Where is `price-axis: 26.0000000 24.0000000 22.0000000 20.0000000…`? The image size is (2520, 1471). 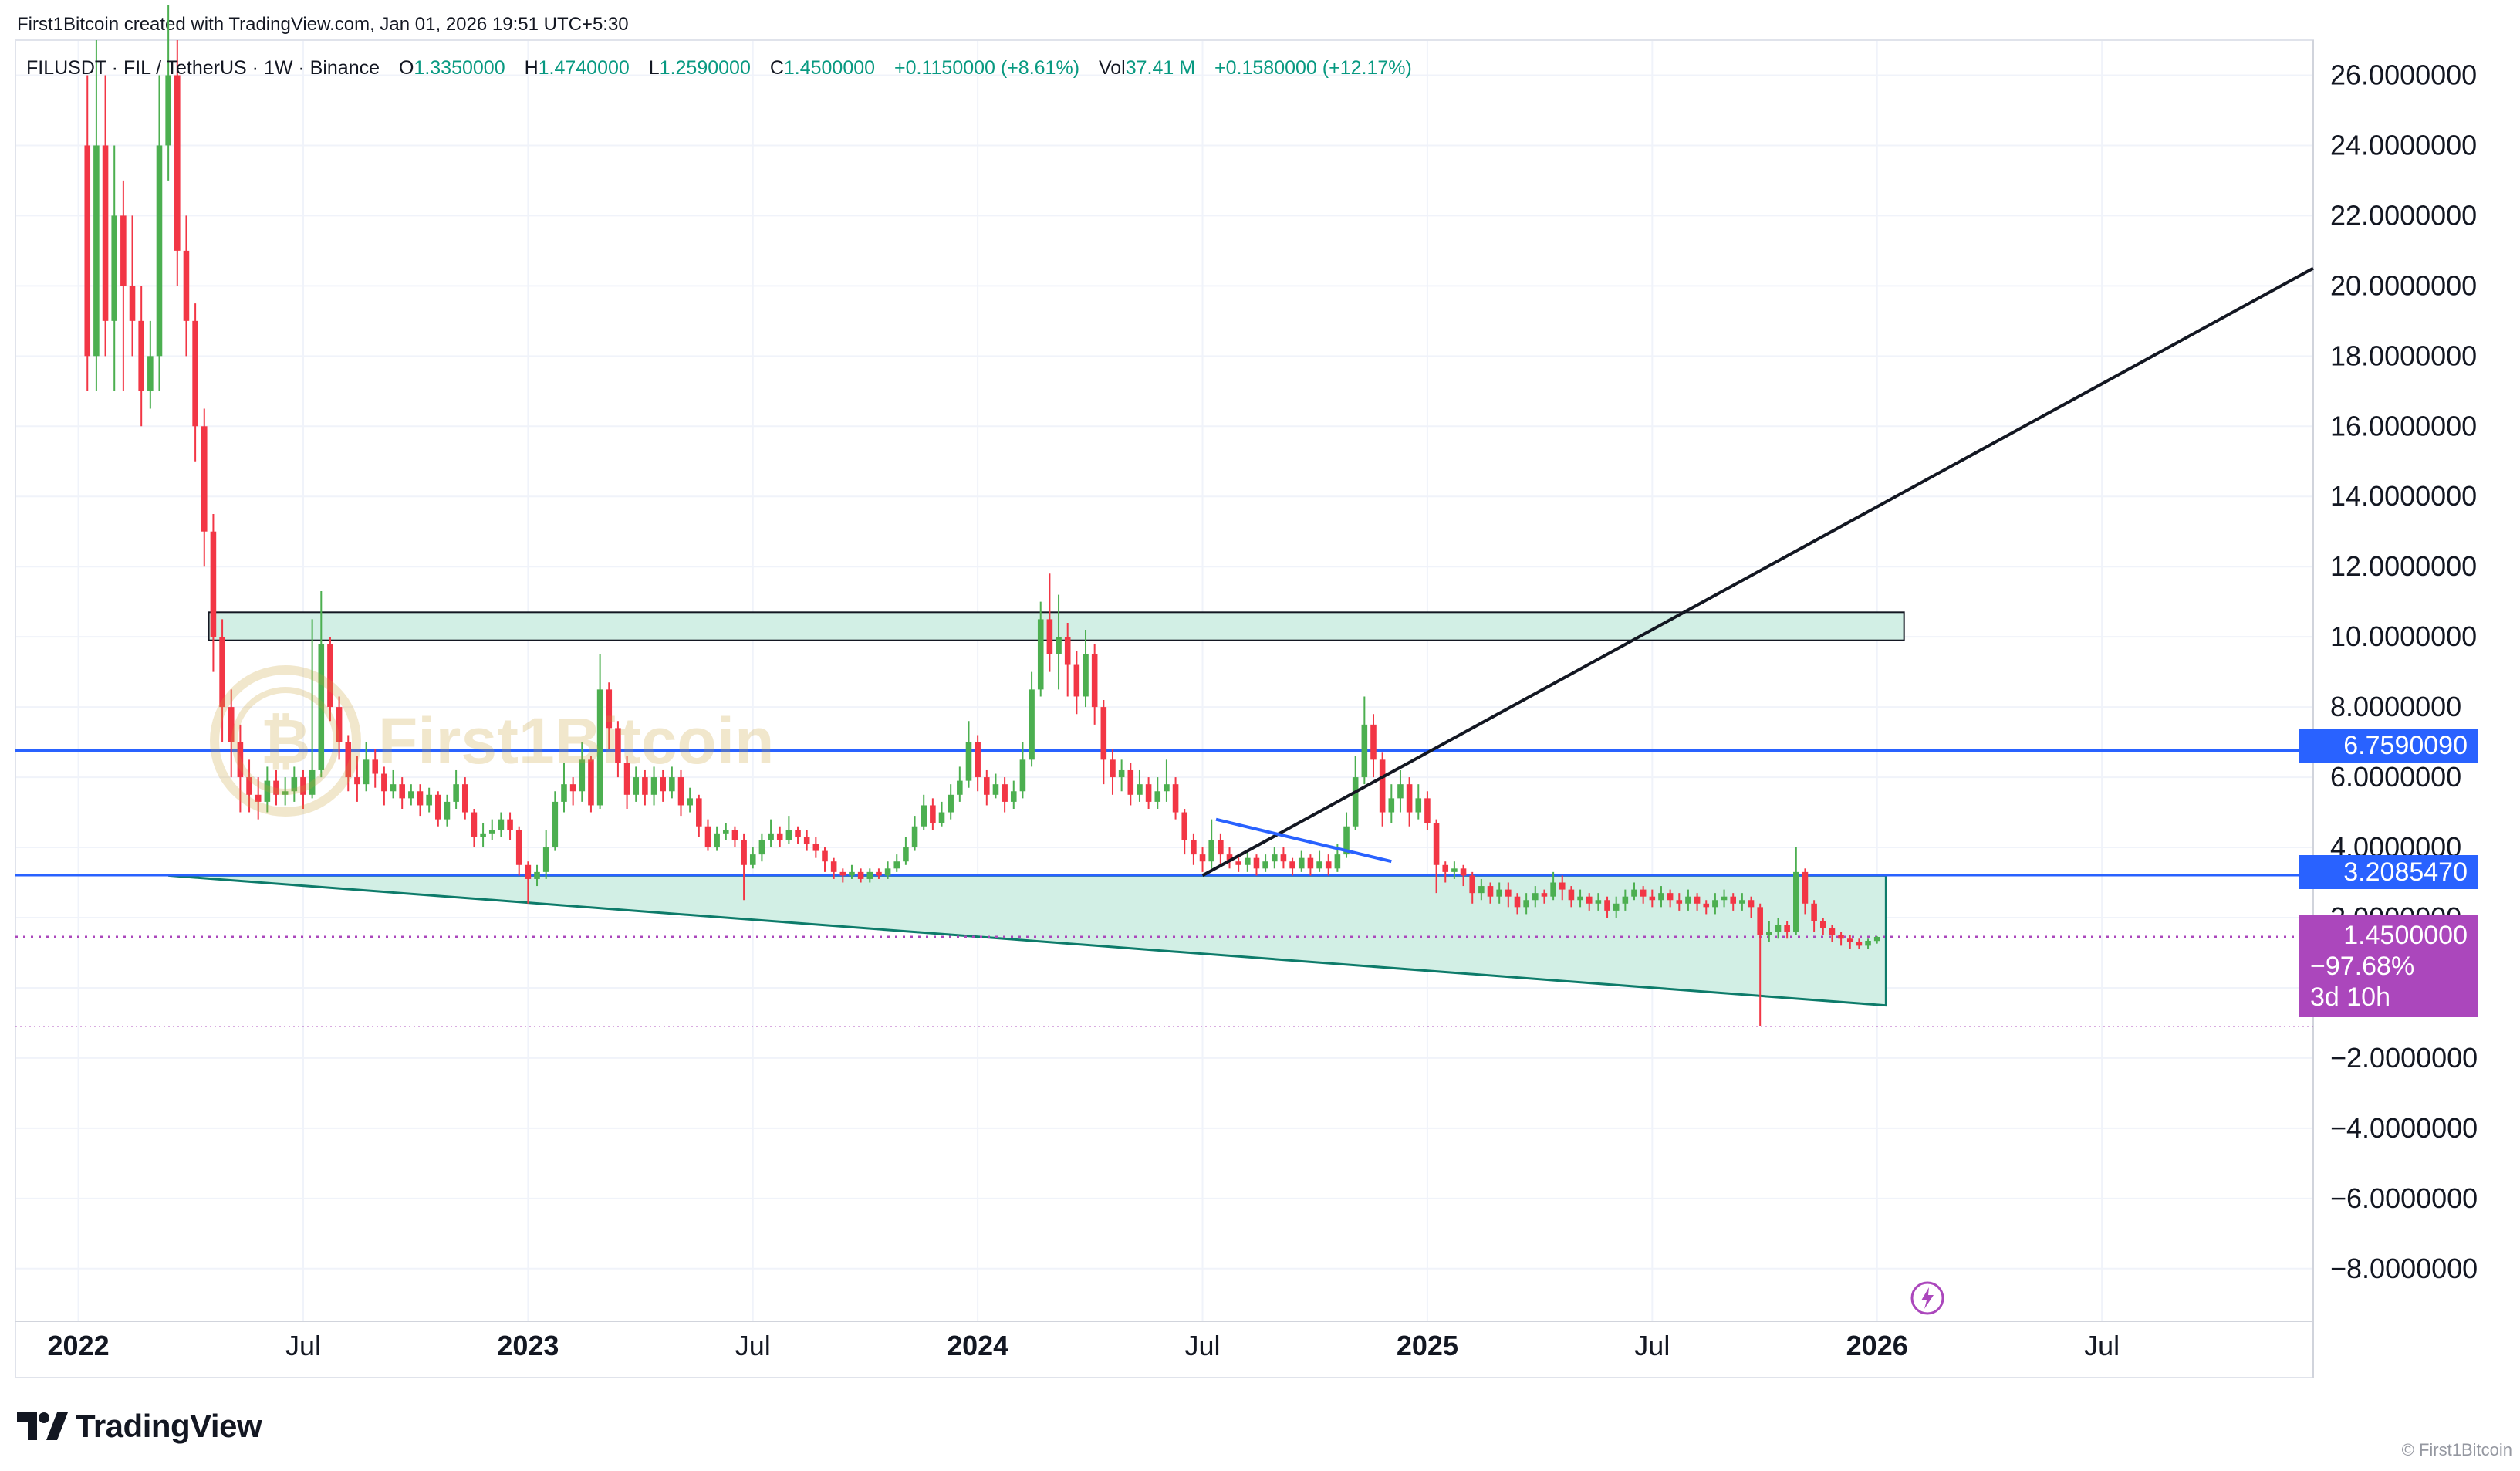 price-axis: 26.0000000 24.0000000 22.0000000 20.0000000… is located at coordinates (2404, 671).